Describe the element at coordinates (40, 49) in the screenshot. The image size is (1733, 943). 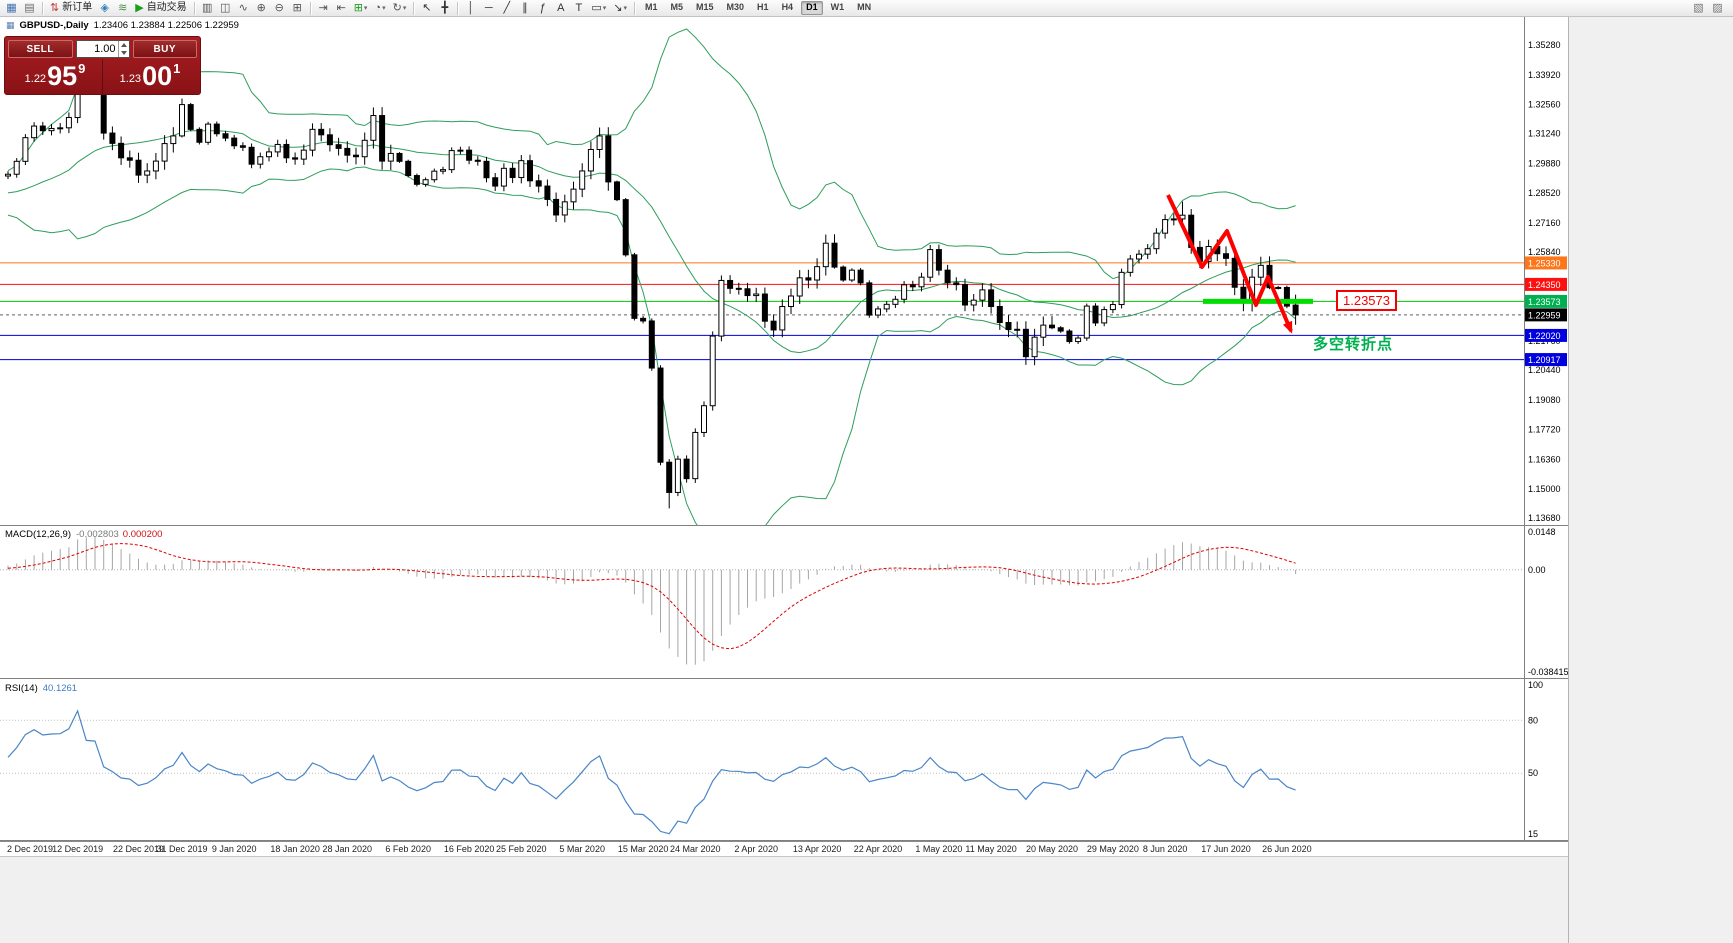
I see `sell-button: SELL` at that location.